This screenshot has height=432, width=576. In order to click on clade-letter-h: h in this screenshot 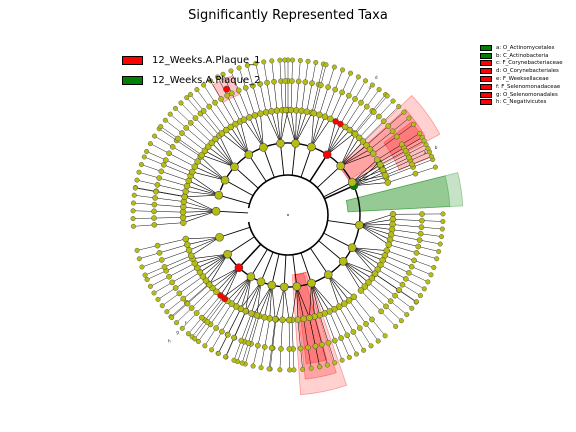, I will do `click(169, 341)`.